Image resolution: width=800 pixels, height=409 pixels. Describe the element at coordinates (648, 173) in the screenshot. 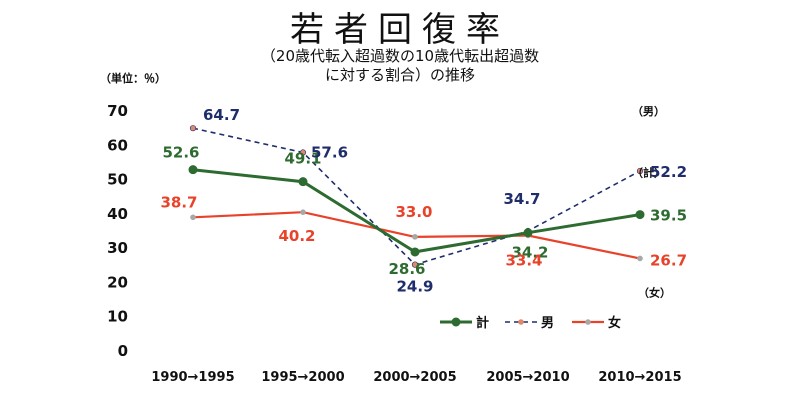

I see `series-end-label-計: （計）` at that location.